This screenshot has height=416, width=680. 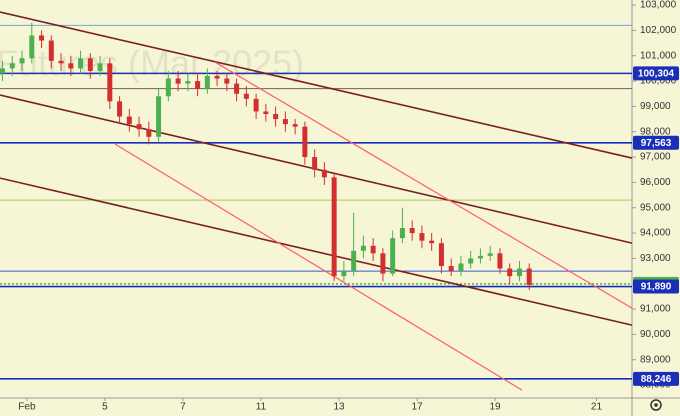 I want to click on price-label: 88,246, so click(x=656, y=379).